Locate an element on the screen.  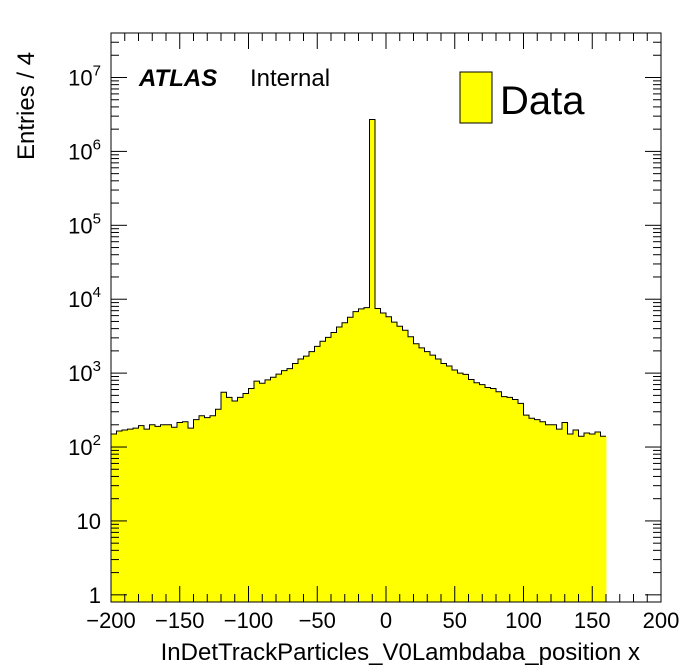
internal-label: Internal is located at coordinates (290, 78).